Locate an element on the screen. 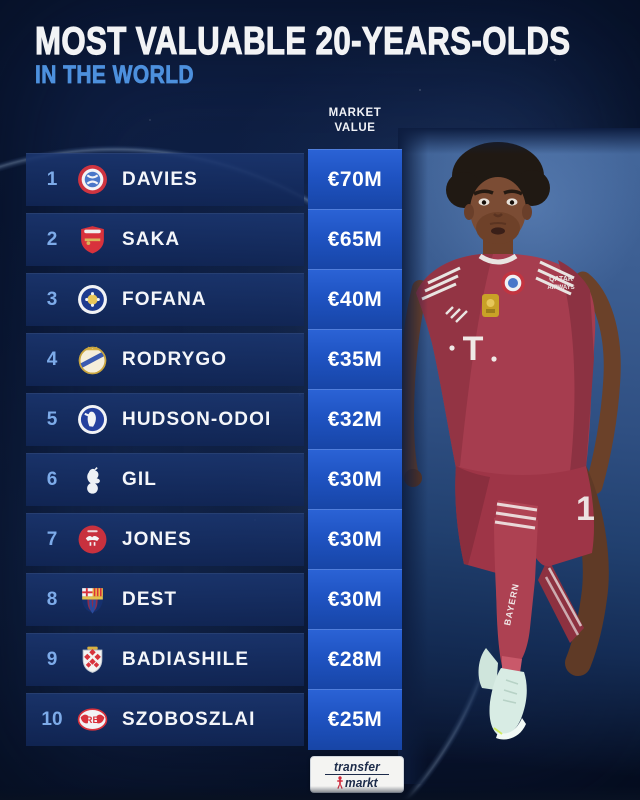 This screenshot has width=640, height=800. table-row: 5 HUDSON-ODOI €32M is located at coordinates (214, 419).